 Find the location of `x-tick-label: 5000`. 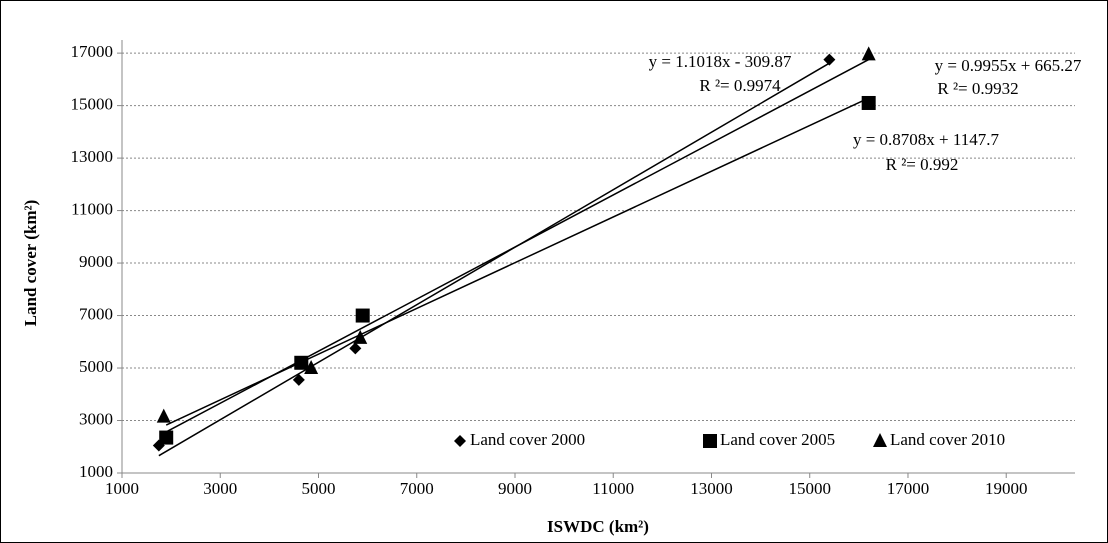

x-tick-label: 5000 is located at coordinates (318, 488).